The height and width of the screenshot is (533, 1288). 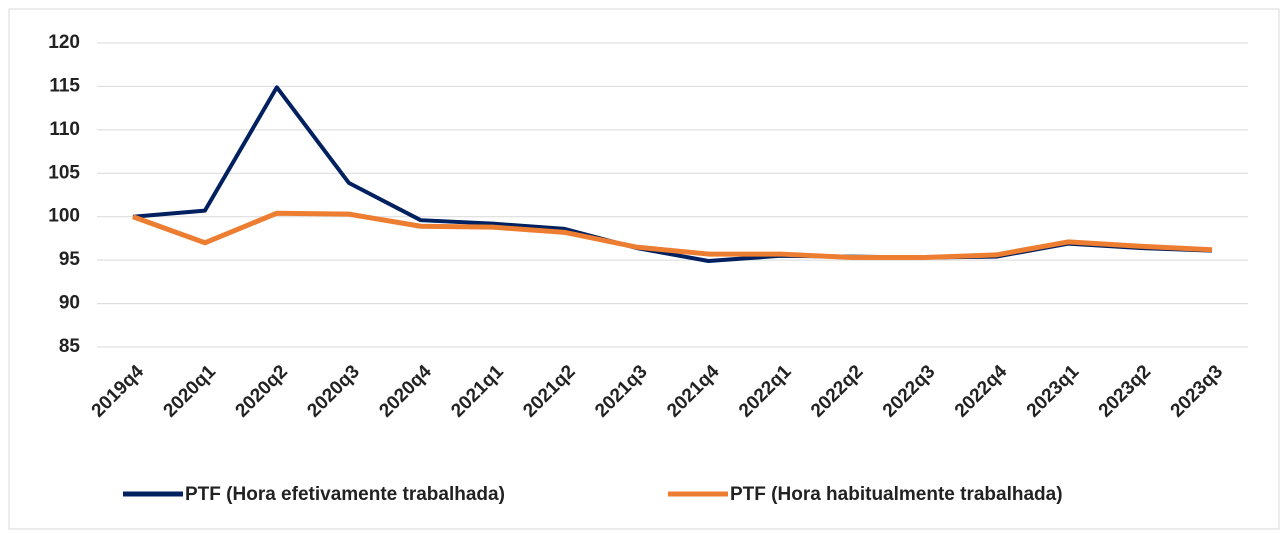 What do you see at coordinates (64, 85) in the screenshot?
I see `y-tick-label: 115` at bounding box center [64, 85].